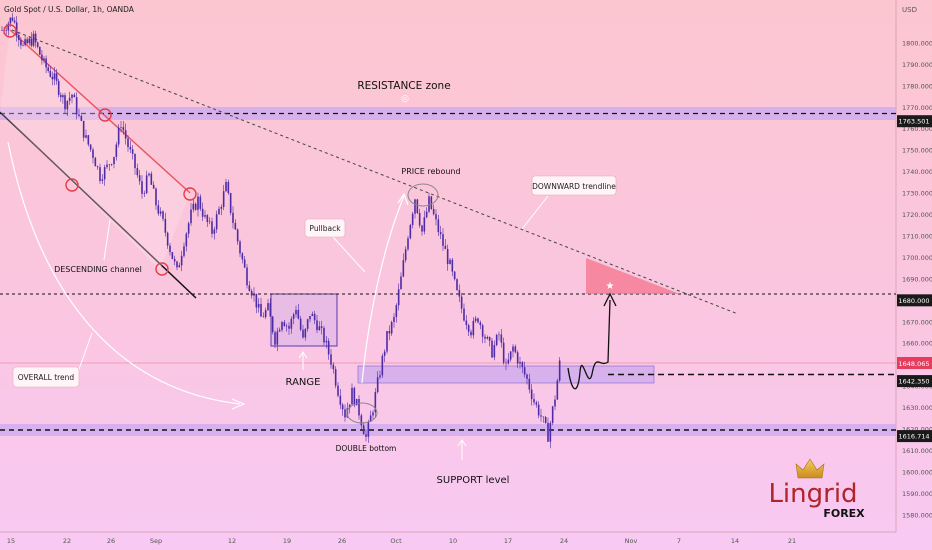  What do you see at coordinates (917, 43) in the screenshot?
I see `price-tick-label: 1800.000` at bounding box center [917, 43].